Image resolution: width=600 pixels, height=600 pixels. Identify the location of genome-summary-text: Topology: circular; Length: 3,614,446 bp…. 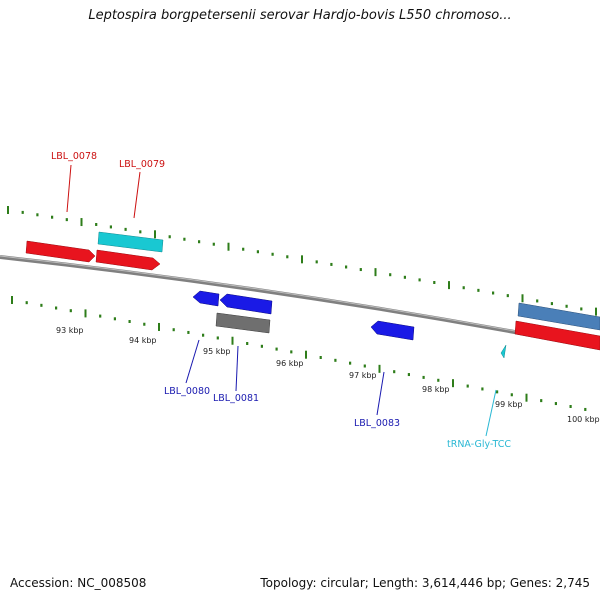
(425, 583).